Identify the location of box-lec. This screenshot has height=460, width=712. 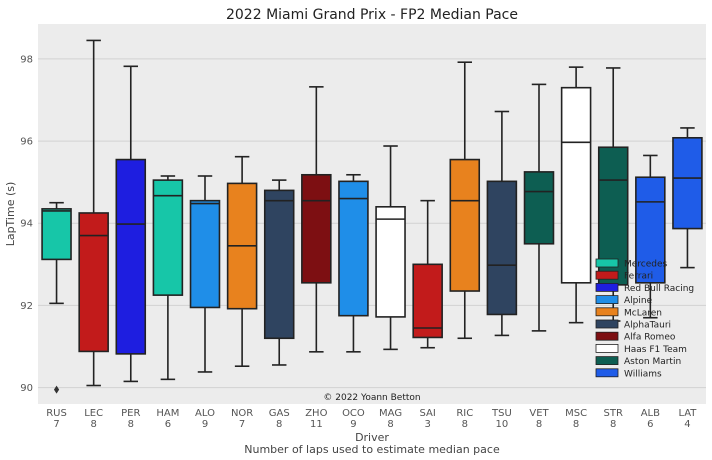
(93, 213).